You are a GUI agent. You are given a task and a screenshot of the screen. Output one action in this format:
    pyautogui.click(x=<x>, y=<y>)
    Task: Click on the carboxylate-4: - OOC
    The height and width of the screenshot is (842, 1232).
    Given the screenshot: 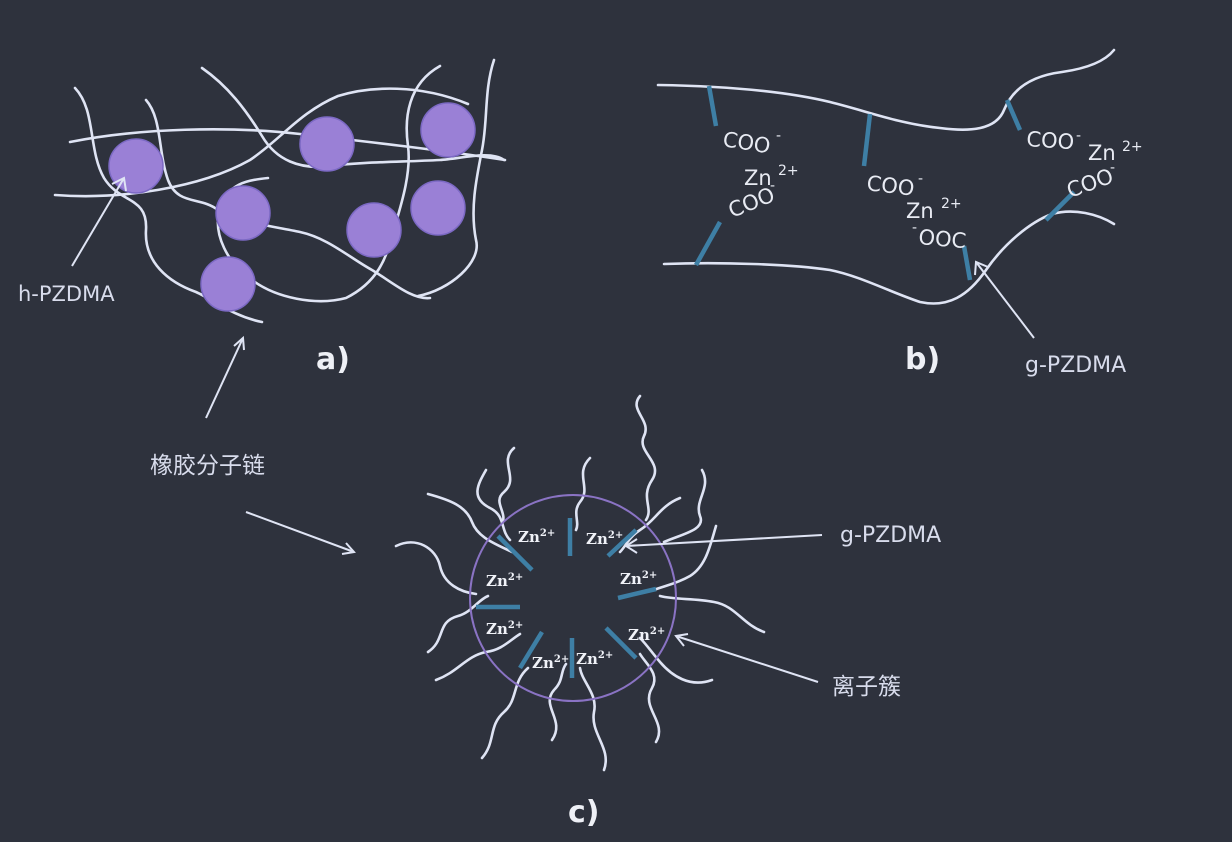 What is the action you would take?
    pyautogui.click(x=939, y=236)
    